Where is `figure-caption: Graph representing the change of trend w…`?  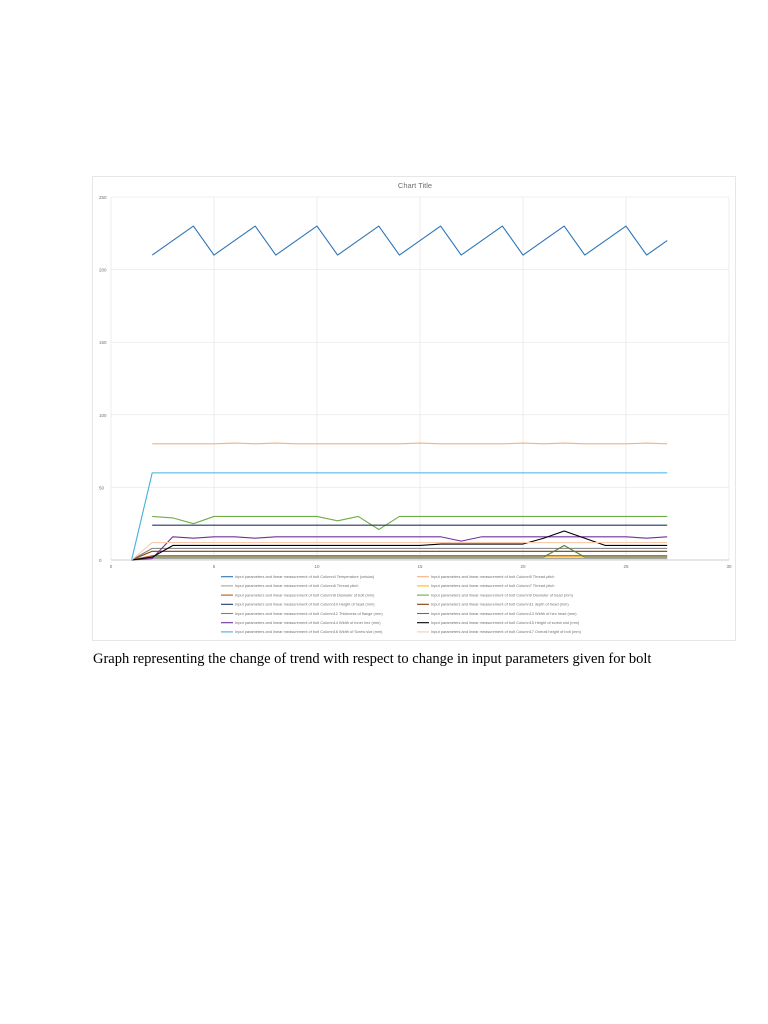 figure-caption: Graph representing the change of trend w… is located at coordinates (372, 659).